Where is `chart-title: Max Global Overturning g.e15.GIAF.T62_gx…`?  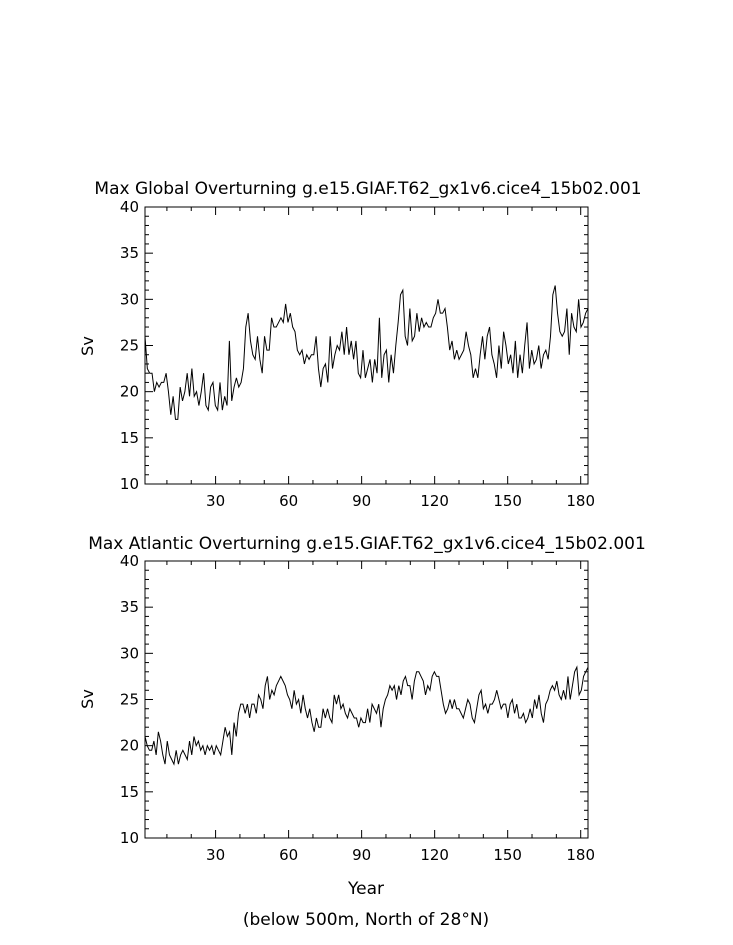 chart-title: Max Global Overturning g.e15.GIAF.T62_gx… is located at coordinates (367, 189).